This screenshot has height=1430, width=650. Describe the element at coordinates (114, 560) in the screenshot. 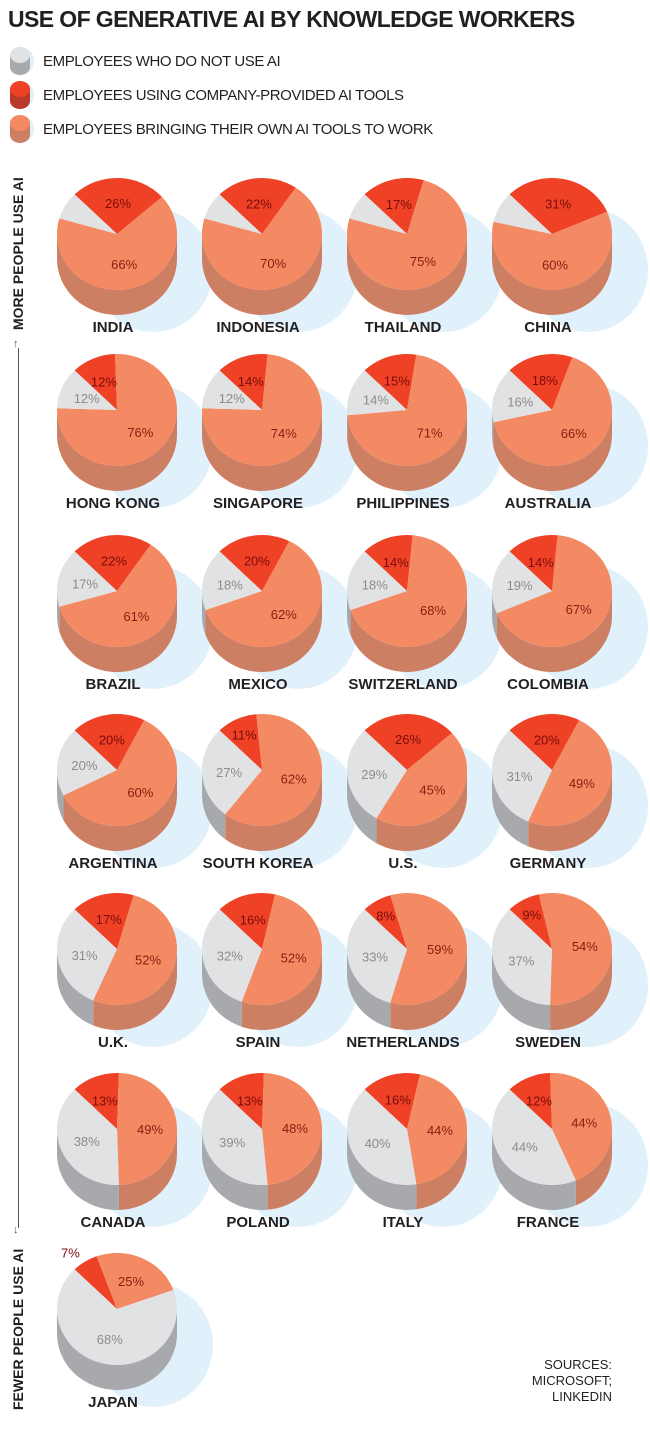

I see `data-label-company: 22%` at that location.